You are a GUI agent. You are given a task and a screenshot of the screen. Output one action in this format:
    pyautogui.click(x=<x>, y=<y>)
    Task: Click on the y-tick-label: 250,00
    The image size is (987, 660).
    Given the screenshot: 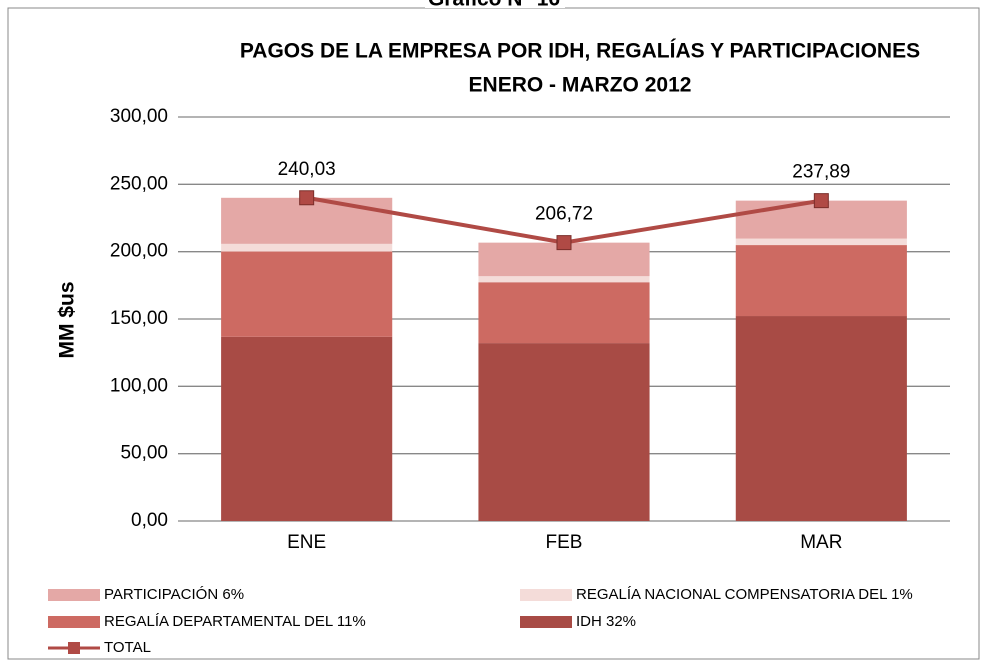 What is the action you would take?
    pyautogui.click(x=139, y=183)
    